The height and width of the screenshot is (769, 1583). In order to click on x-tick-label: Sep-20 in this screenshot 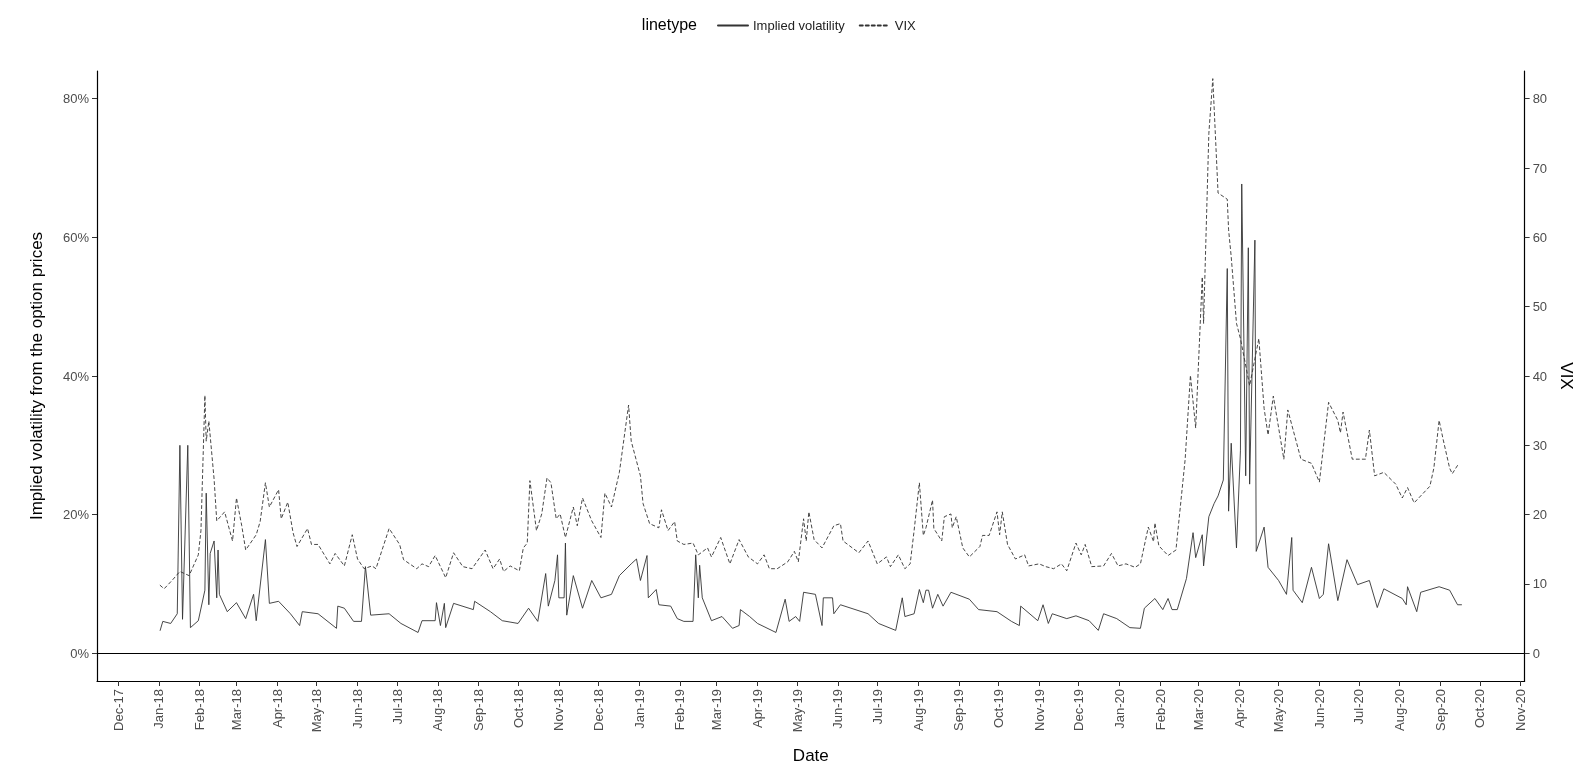, I will do `click(1440, 710)`.